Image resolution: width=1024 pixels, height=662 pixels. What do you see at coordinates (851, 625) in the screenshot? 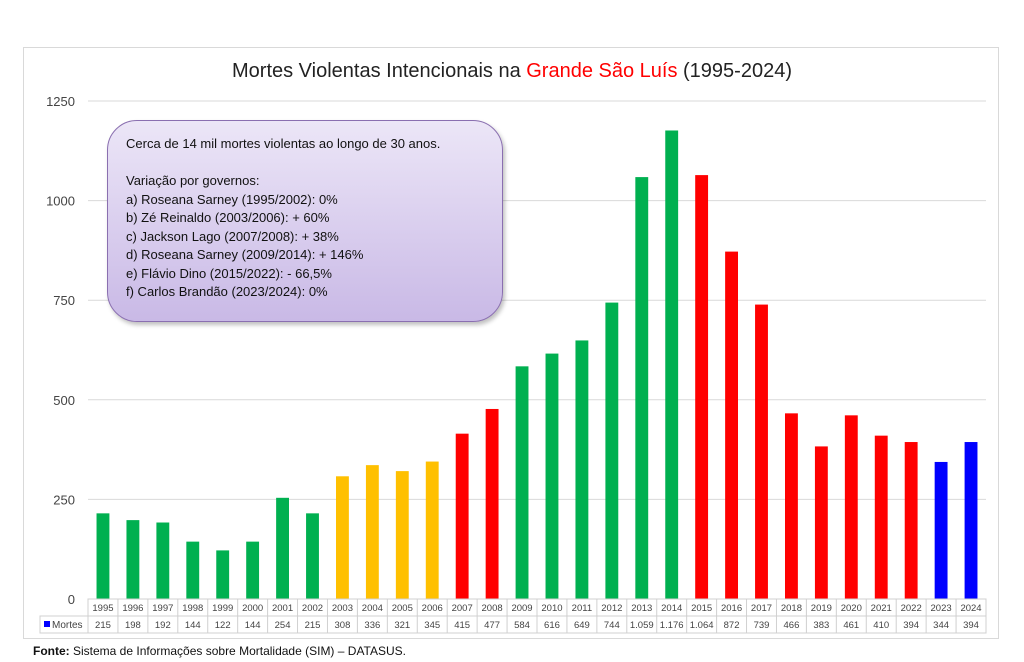
I see `data-label: 461` at bounding box center [851, 625].